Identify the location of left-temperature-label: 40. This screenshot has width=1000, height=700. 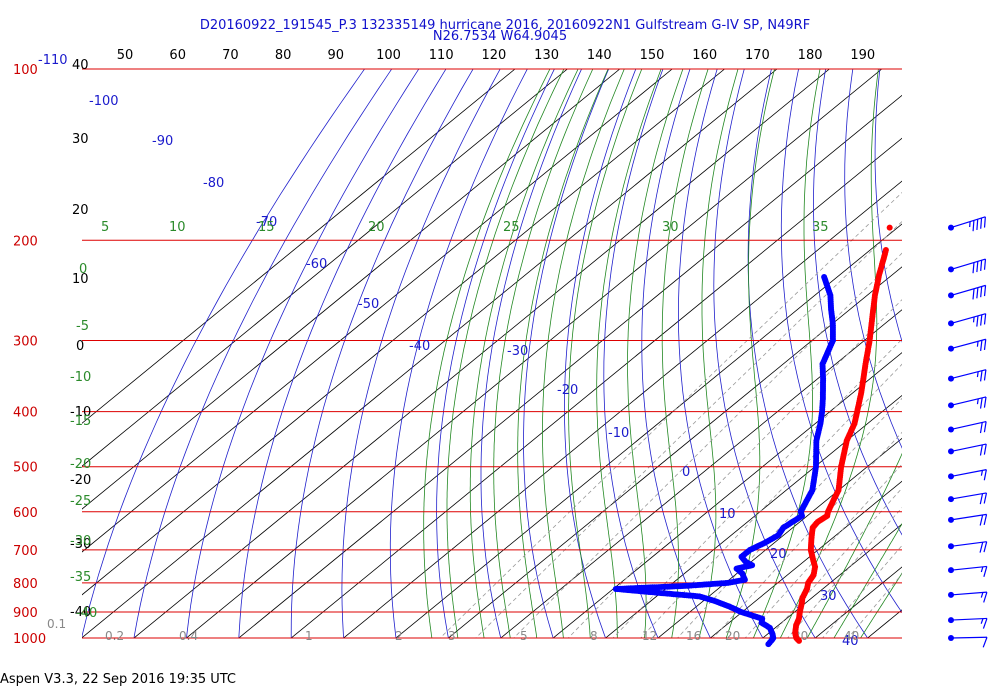
(80, 65).